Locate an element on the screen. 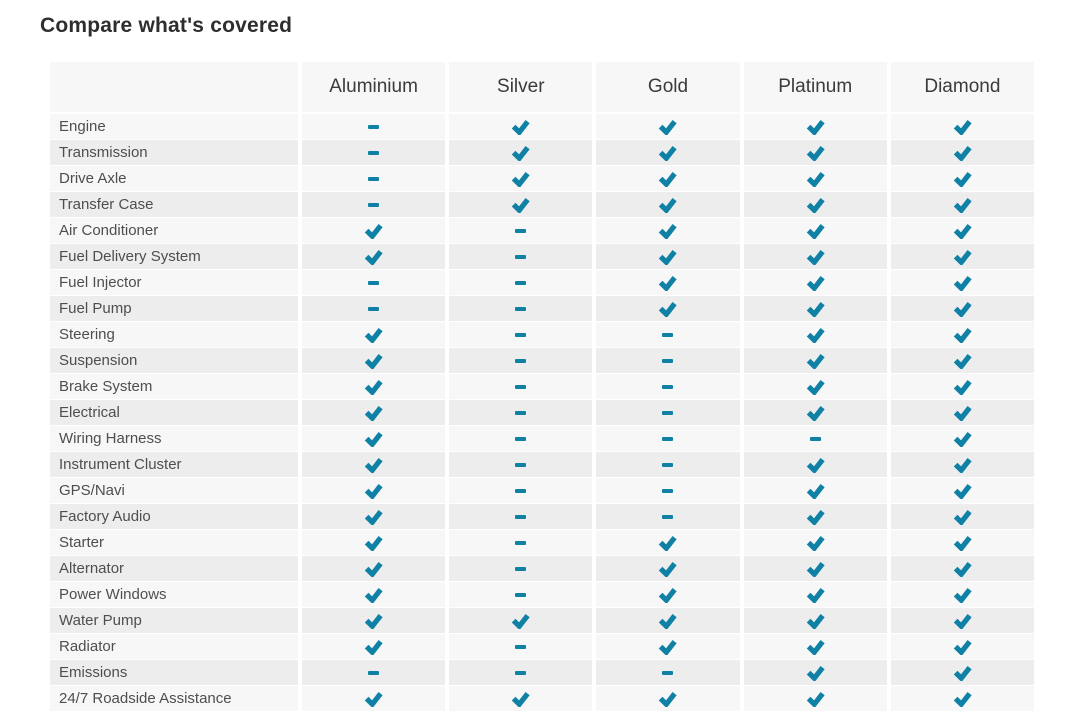  row-label: Steering is located at coordinates (174, 334).